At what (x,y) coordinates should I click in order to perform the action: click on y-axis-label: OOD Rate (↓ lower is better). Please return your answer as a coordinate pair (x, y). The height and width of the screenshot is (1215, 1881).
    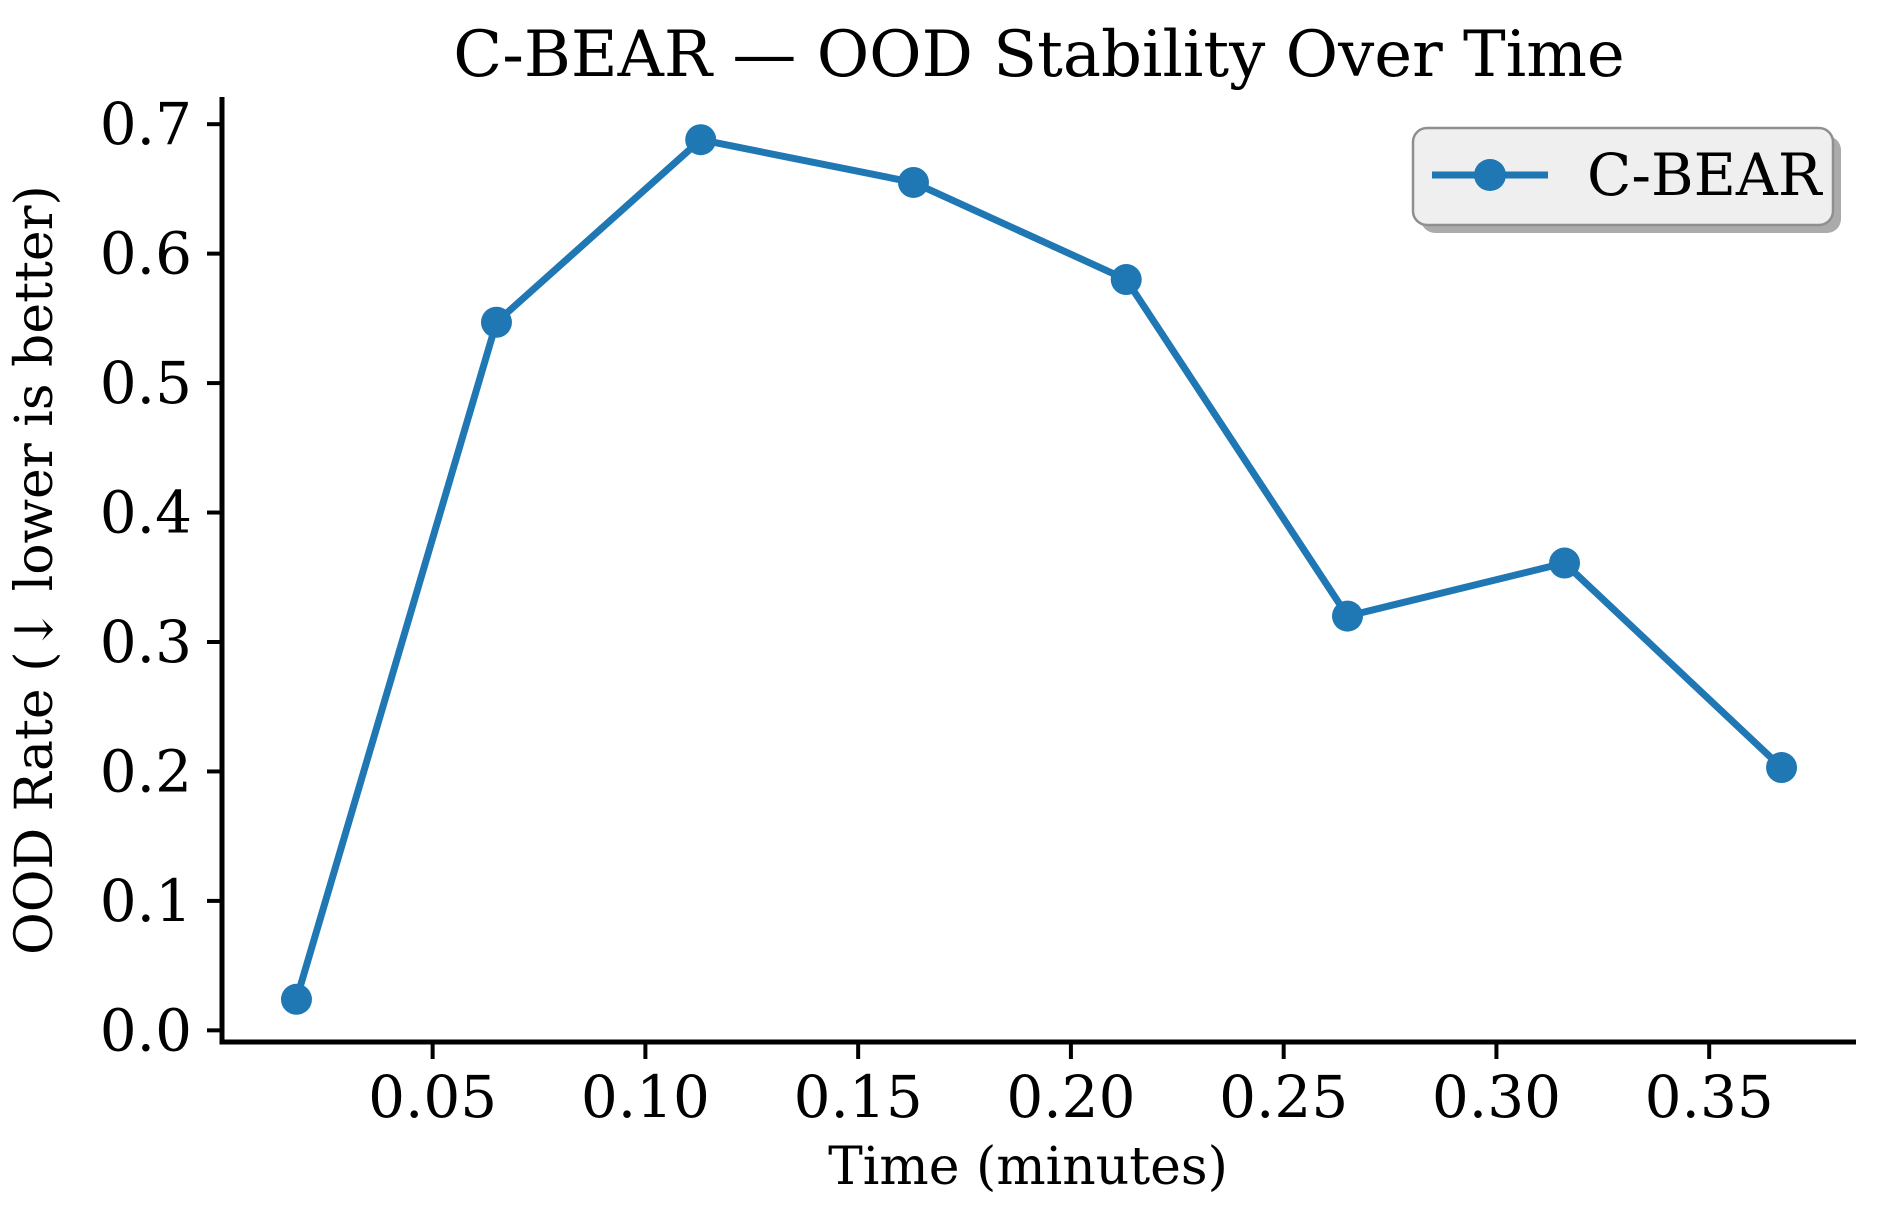
    Looking at the image, I should click on (35, 570).